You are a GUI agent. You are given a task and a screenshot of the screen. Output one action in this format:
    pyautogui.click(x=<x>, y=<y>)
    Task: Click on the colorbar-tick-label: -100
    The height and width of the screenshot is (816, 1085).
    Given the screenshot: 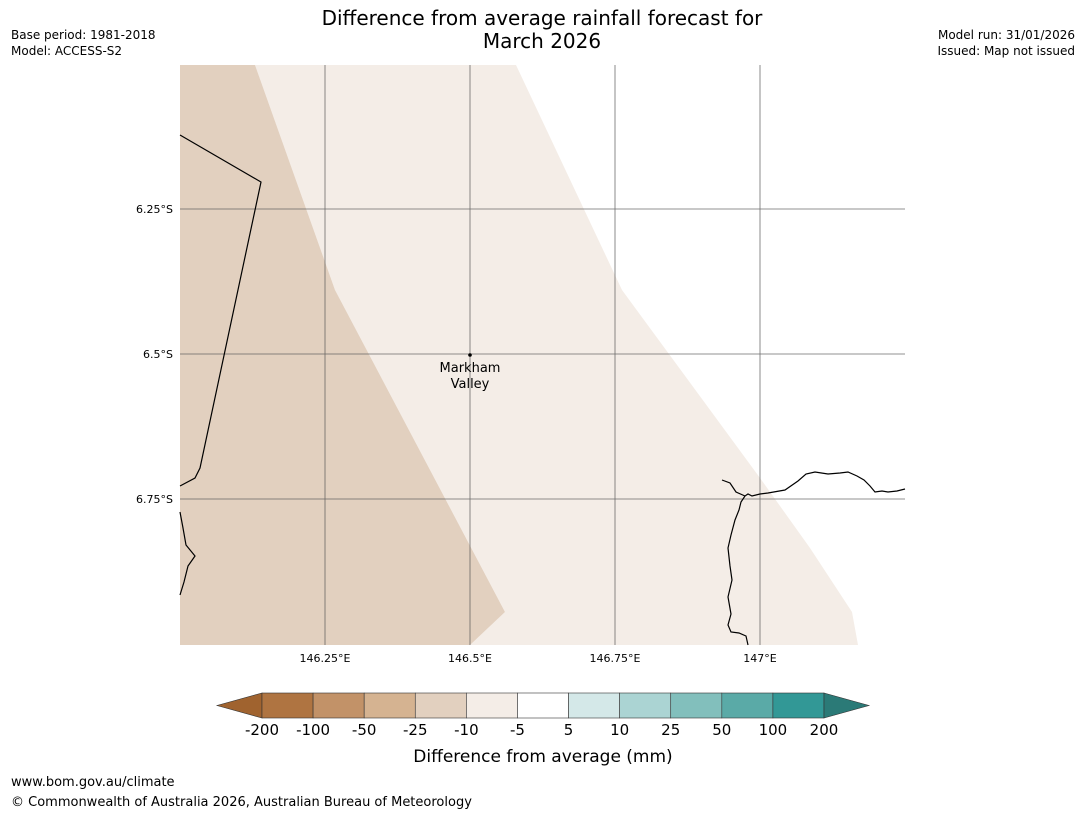 What is the action you would take?
    pyautogui.click(x=313, y=730)
    